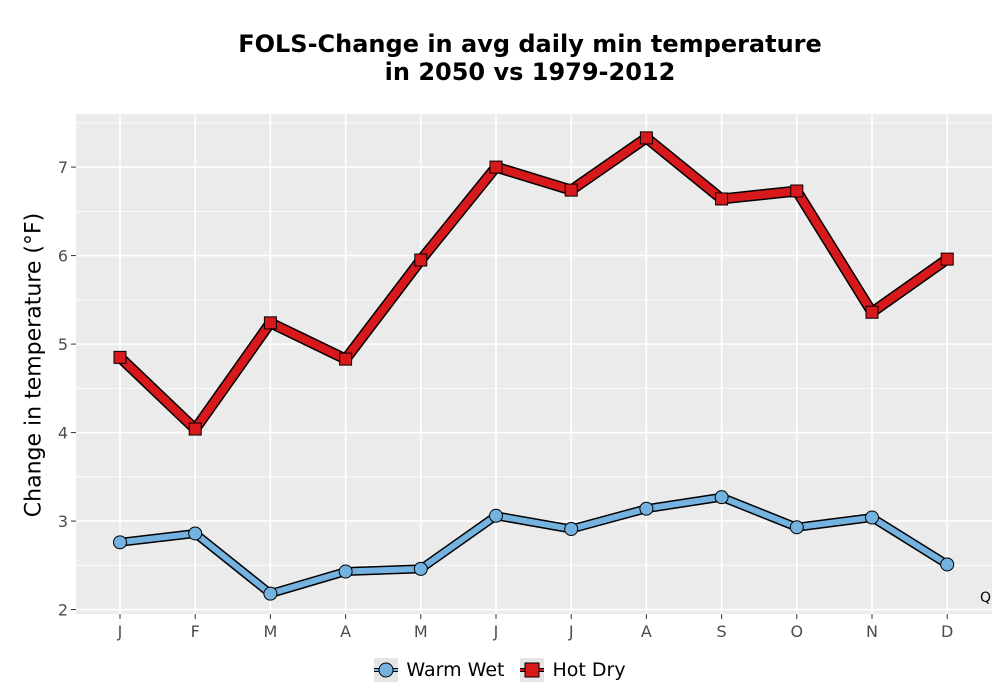 The image size is (1000, 700). I want to click on y-tick-label: 7, so click(63, 167).